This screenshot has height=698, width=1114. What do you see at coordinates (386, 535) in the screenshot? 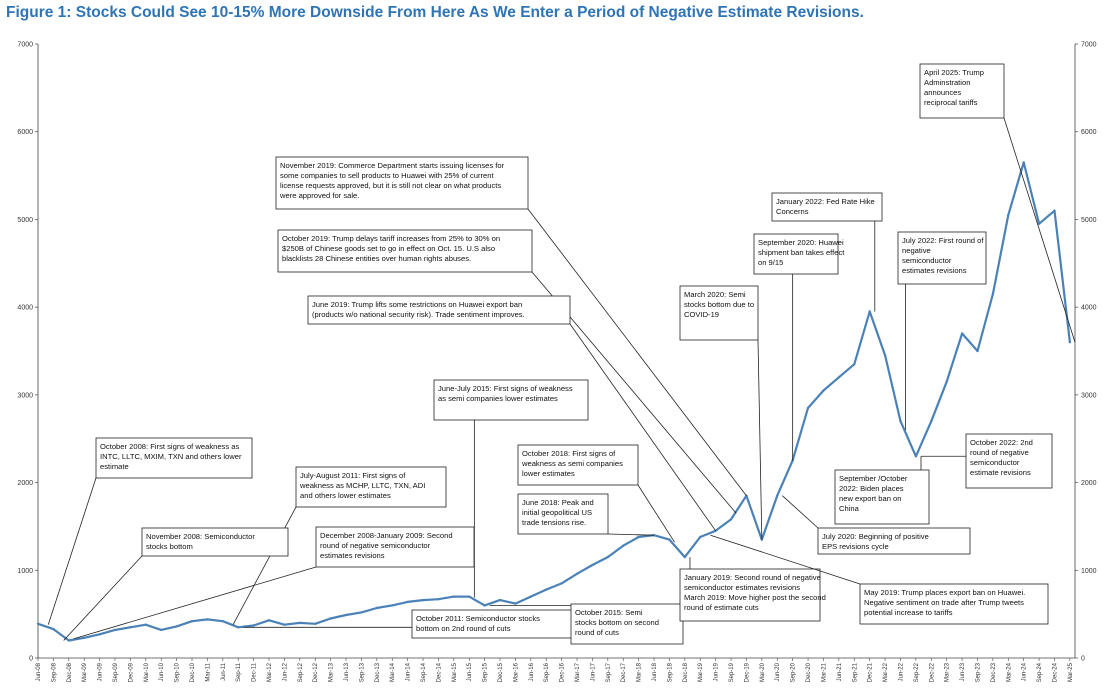
I see `annotation-text: December 2008-January 2009: Second` at bounding box center [386, 535].